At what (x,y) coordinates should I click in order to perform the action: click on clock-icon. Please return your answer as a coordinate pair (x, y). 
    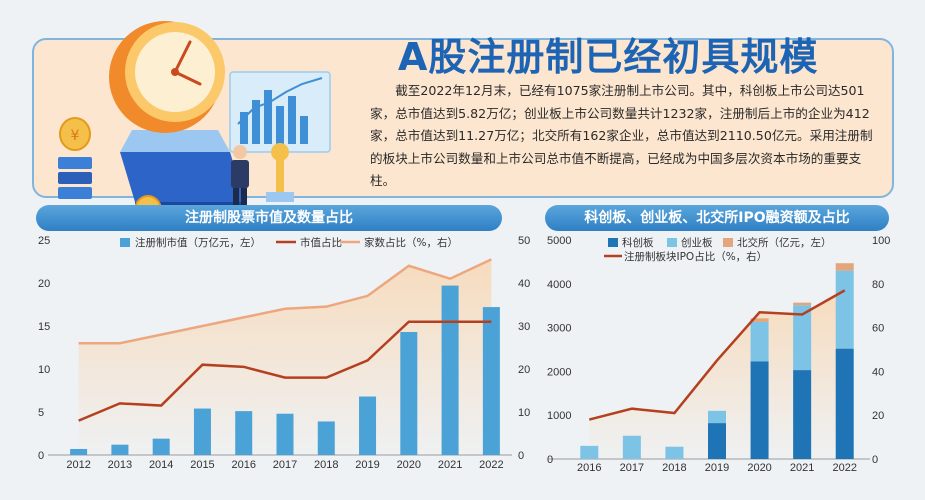
    Looking at the image, I should click on (167, 77).